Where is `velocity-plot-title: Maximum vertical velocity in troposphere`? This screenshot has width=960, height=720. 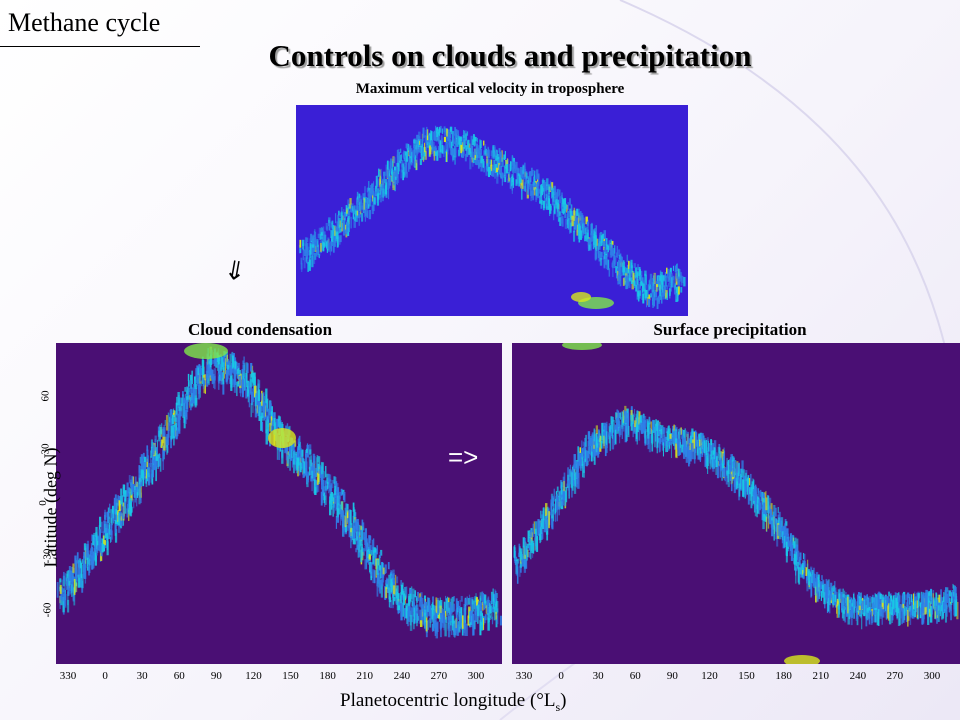 velocity-plot-title: Maximum vertical velocity in troposphere is located at coordinates (490, 89).